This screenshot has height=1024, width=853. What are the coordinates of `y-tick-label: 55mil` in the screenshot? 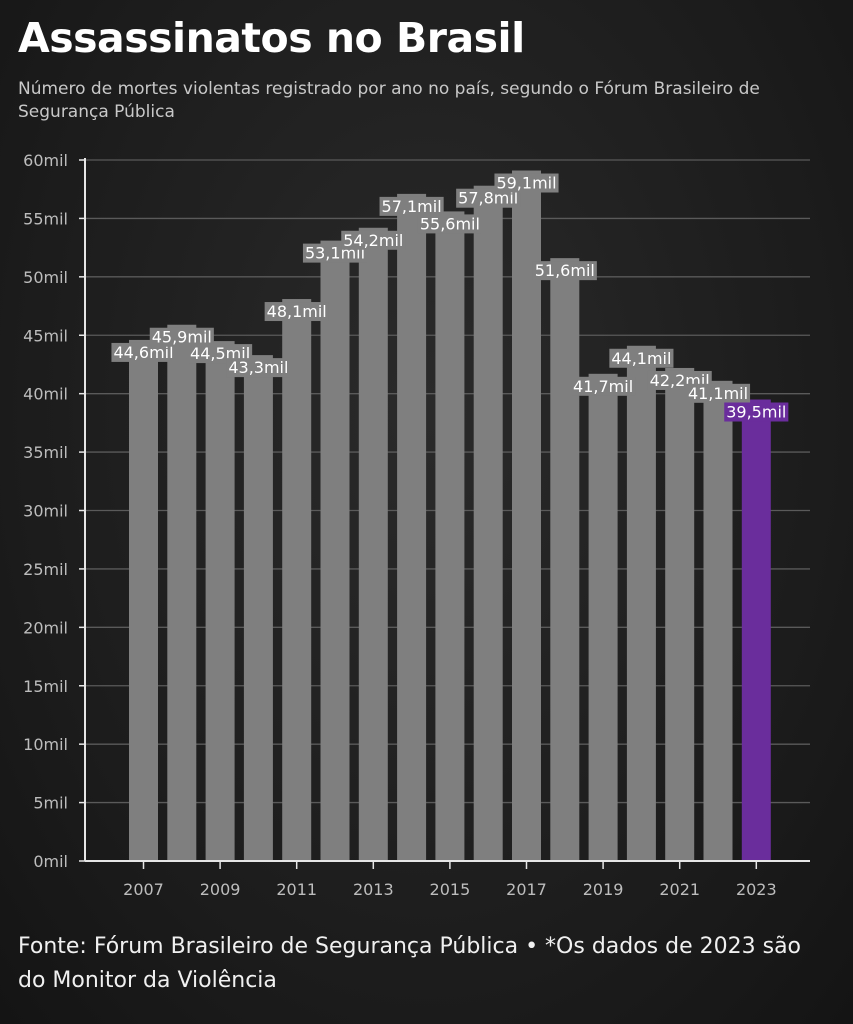 It's located at (45, 218).